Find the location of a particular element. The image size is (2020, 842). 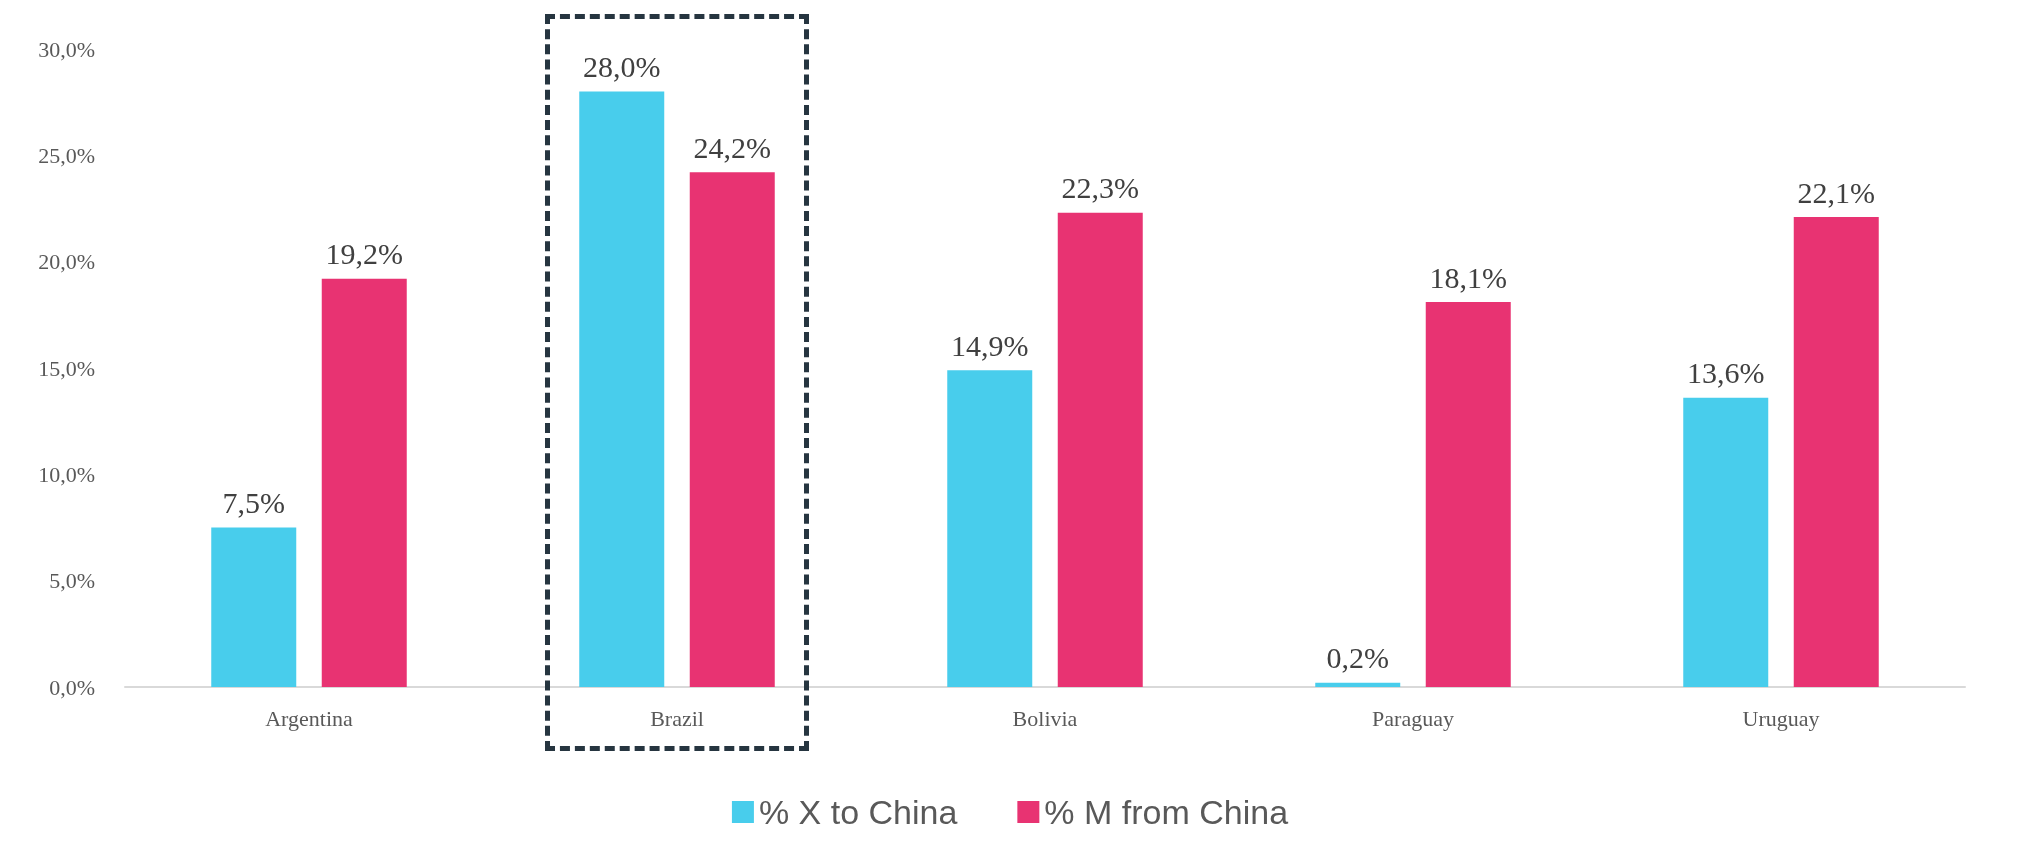

x-tick-label: Argentina is located at coordinates (309, 718).